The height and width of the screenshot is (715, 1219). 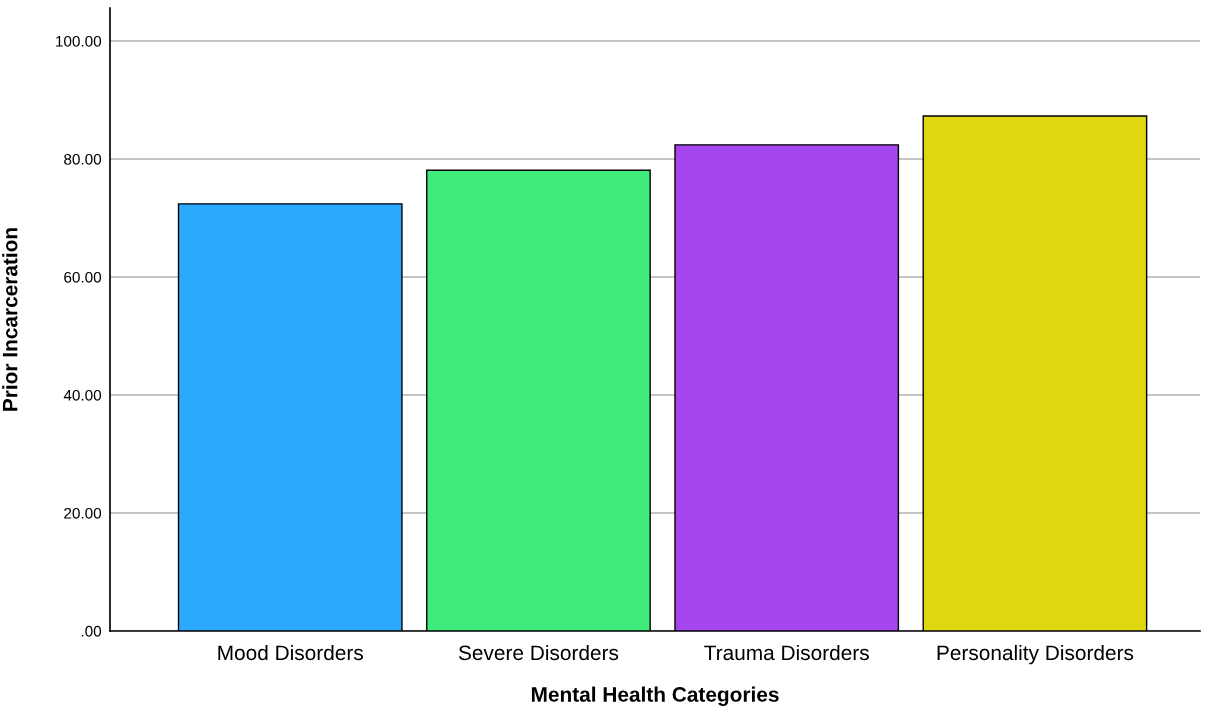 I want to click on y-tick-label: 80.00, so click(x=83, y=159).